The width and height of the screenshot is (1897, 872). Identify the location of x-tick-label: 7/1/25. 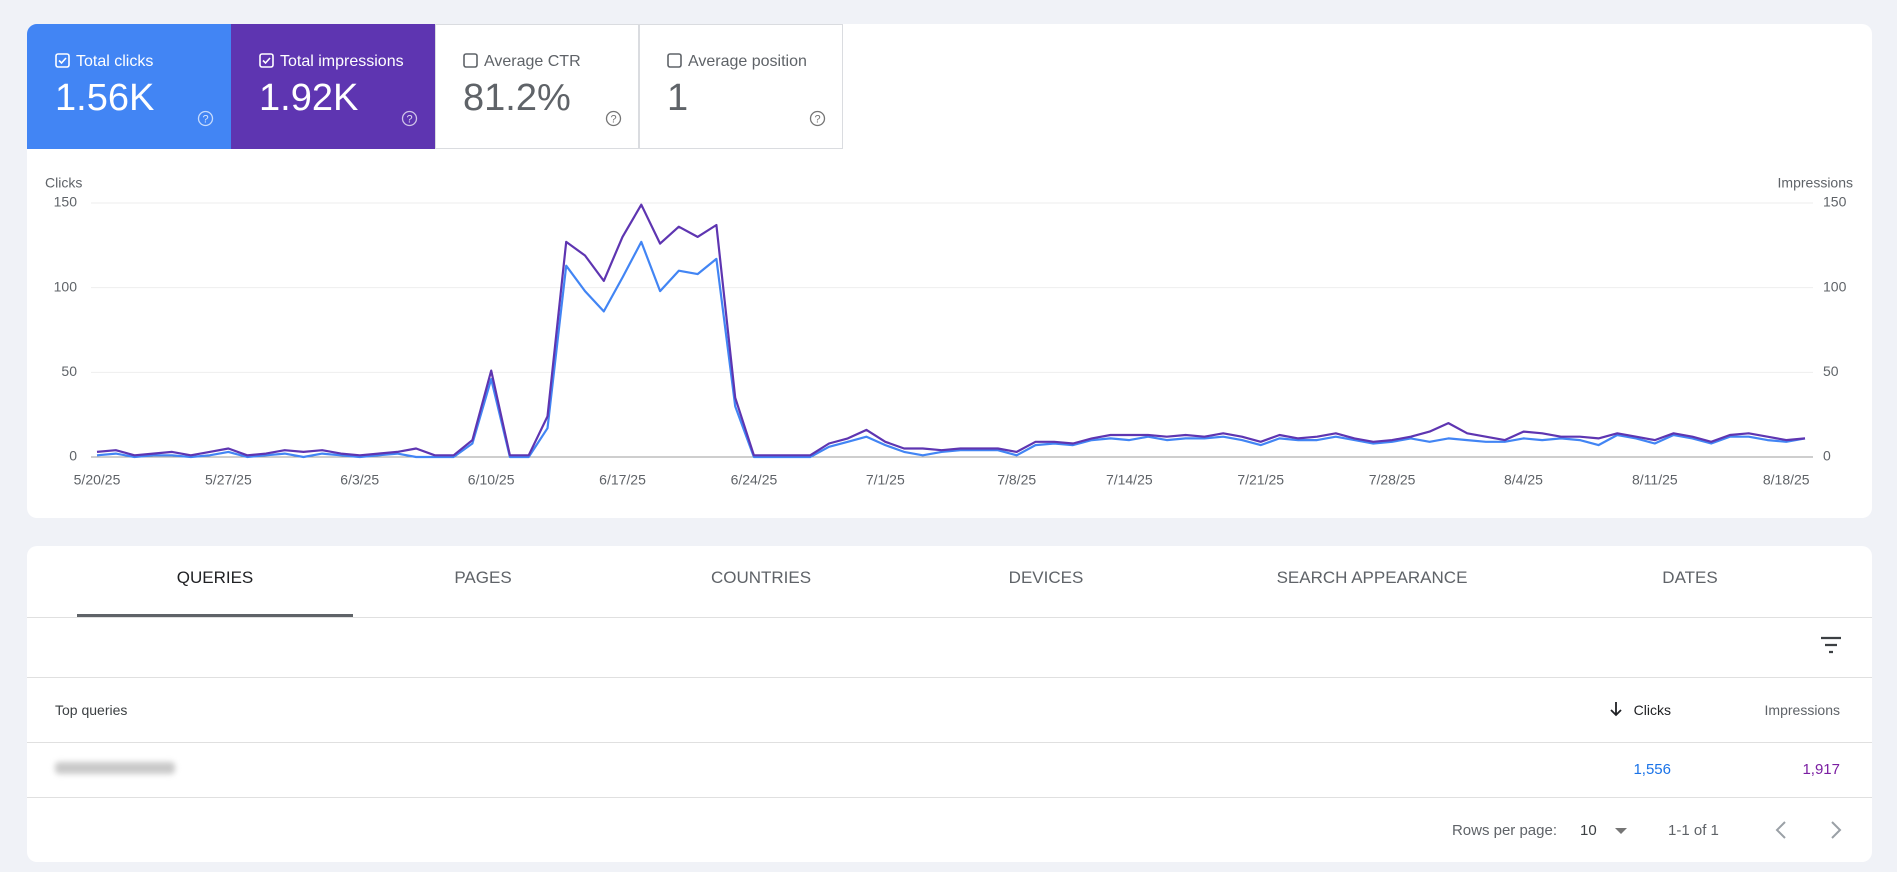
(885, 480).